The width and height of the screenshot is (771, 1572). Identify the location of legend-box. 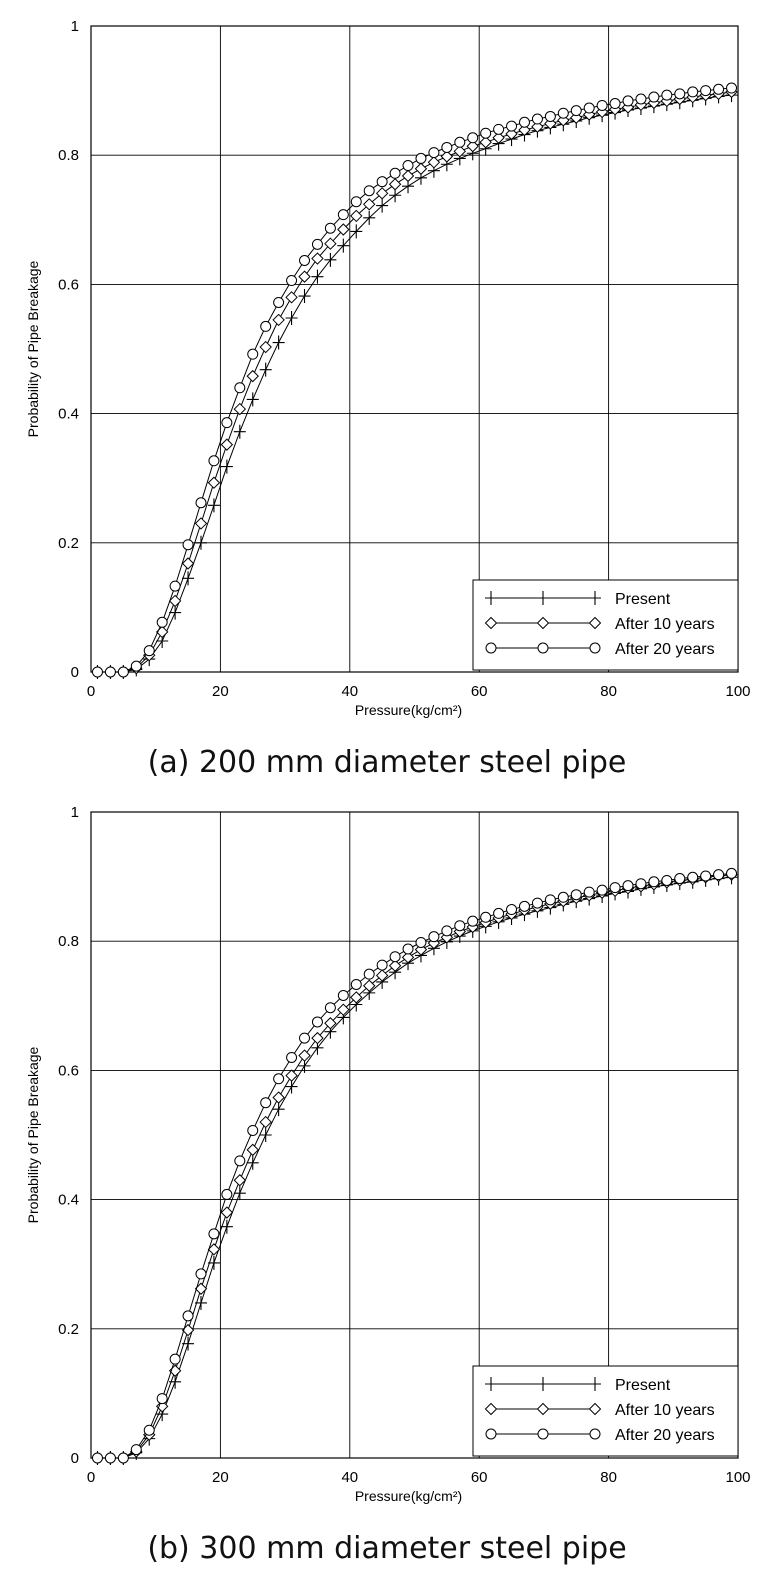
(605, 625).